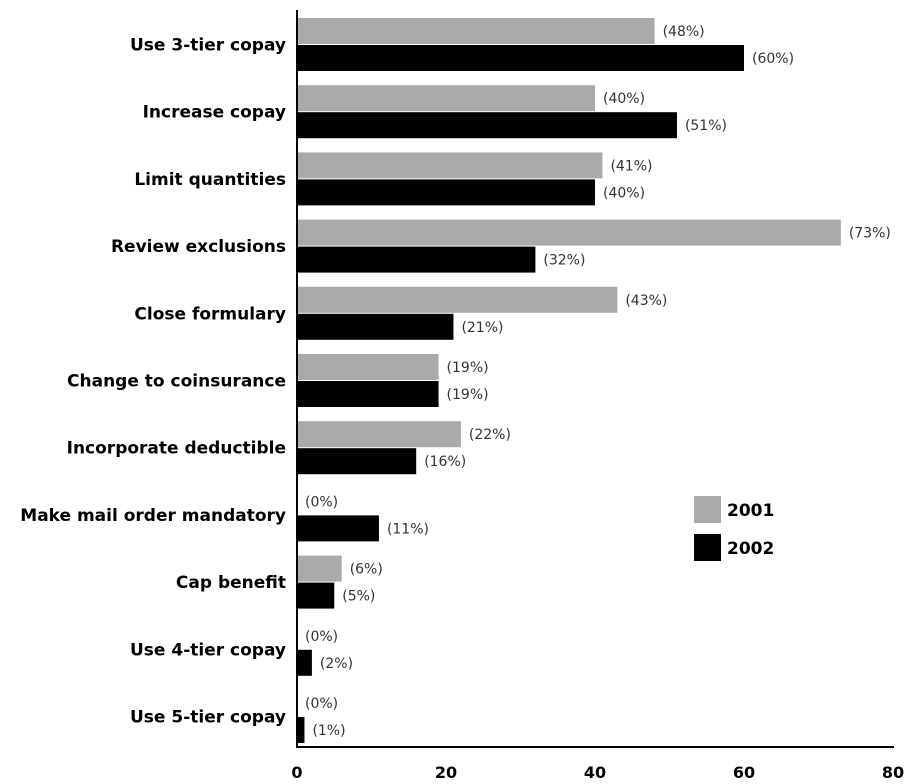 This screenshot has height=784, width=906. Describe the element at coordinates (446, 772) in the screenshot. I see `x-tick-label: 20` at that location.